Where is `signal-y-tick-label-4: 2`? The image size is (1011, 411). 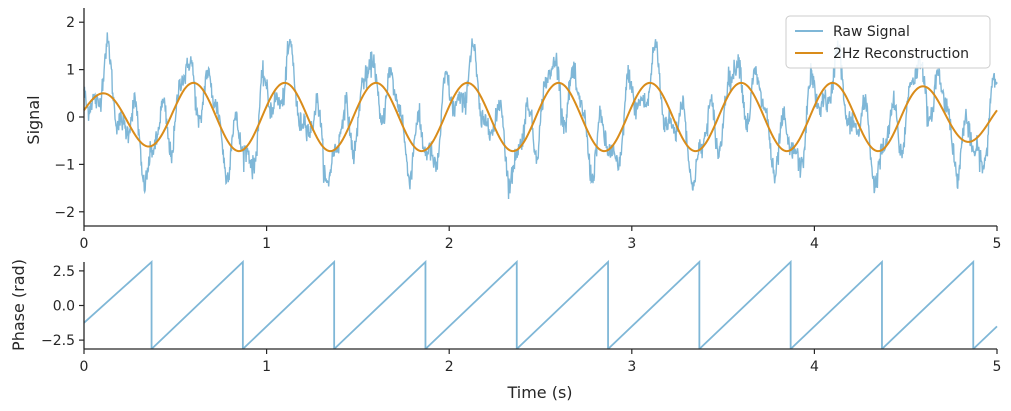
signal-y-tick-label-4: 2 is located at coordinates (70, 23).